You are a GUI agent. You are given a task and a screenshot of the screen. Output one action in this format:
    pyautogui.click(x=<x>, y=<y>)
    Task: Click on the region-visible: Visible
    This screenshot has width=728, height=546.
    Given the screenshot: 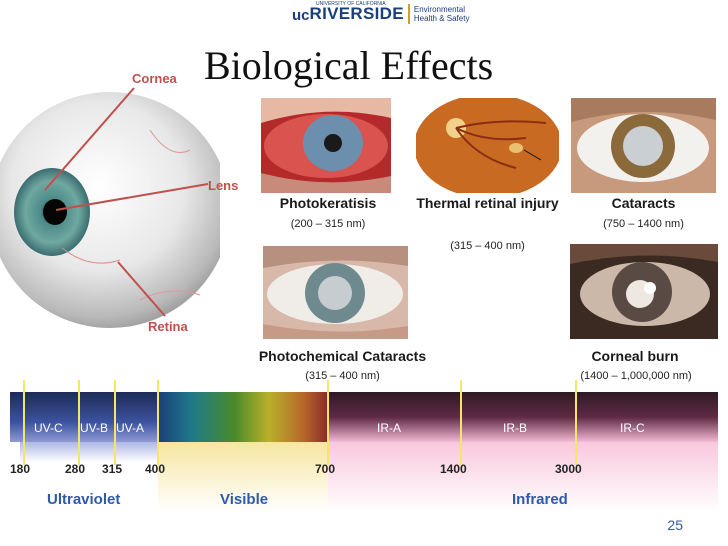 What is the action you would take?
    pyautogui.click(x=244, y=499)
    